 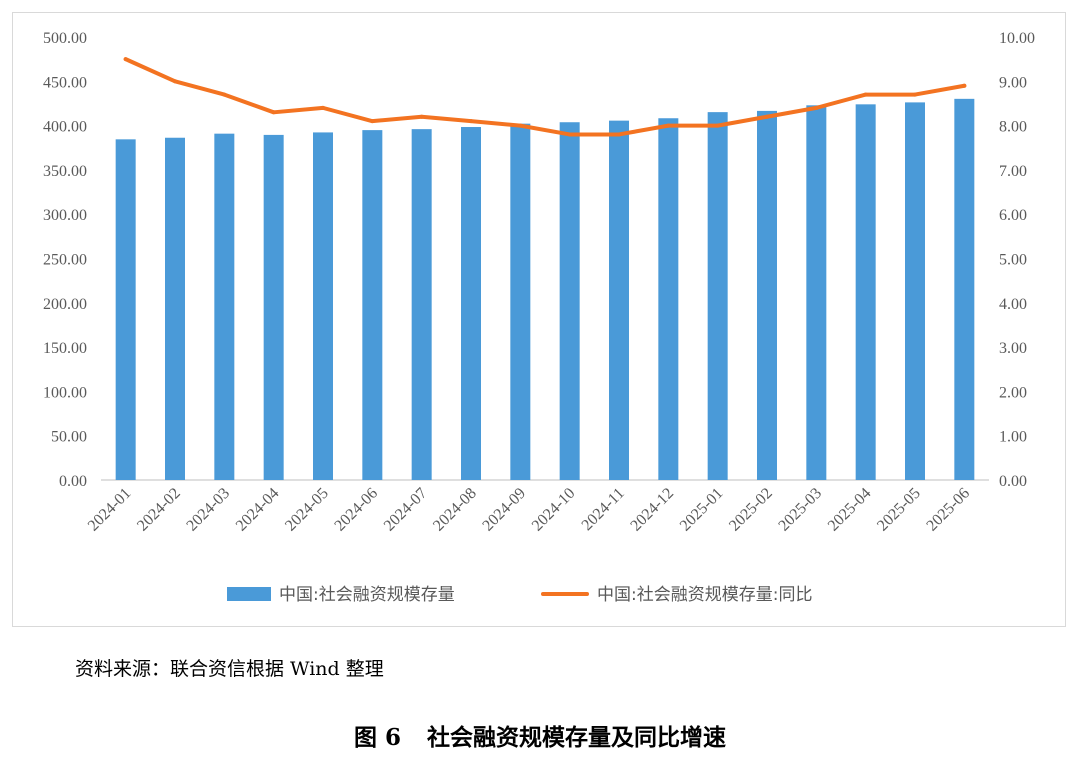 I want to click on y-left-tick-label: 450.00, so click(x=65, y=82).